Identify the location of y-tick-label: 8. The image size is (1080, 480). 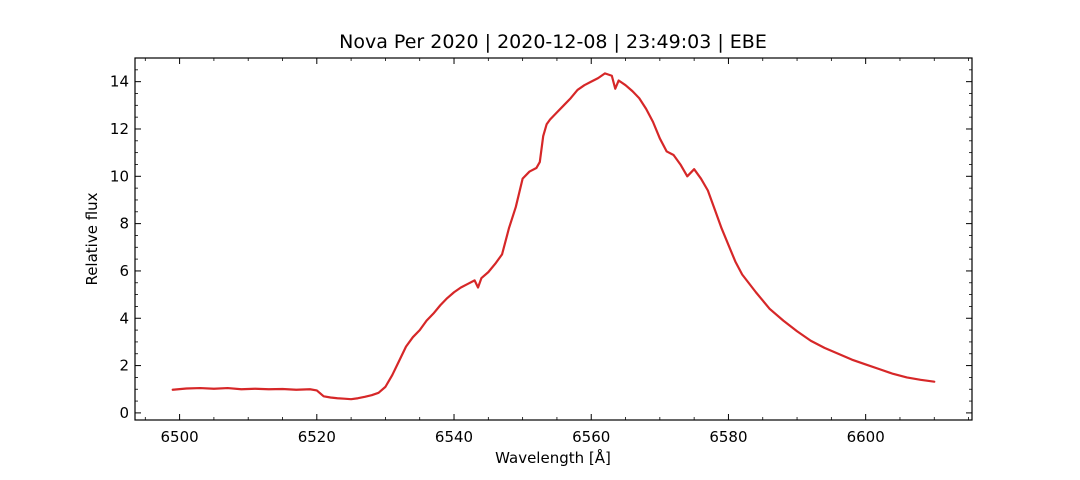
(124, 224).